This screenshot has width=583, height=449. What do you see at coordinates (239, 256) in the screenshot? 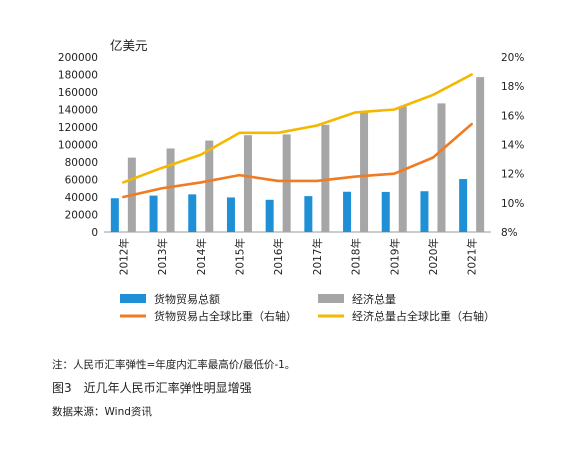
I see `x-tick-label: 2015年` at bounding box center [239, 256].